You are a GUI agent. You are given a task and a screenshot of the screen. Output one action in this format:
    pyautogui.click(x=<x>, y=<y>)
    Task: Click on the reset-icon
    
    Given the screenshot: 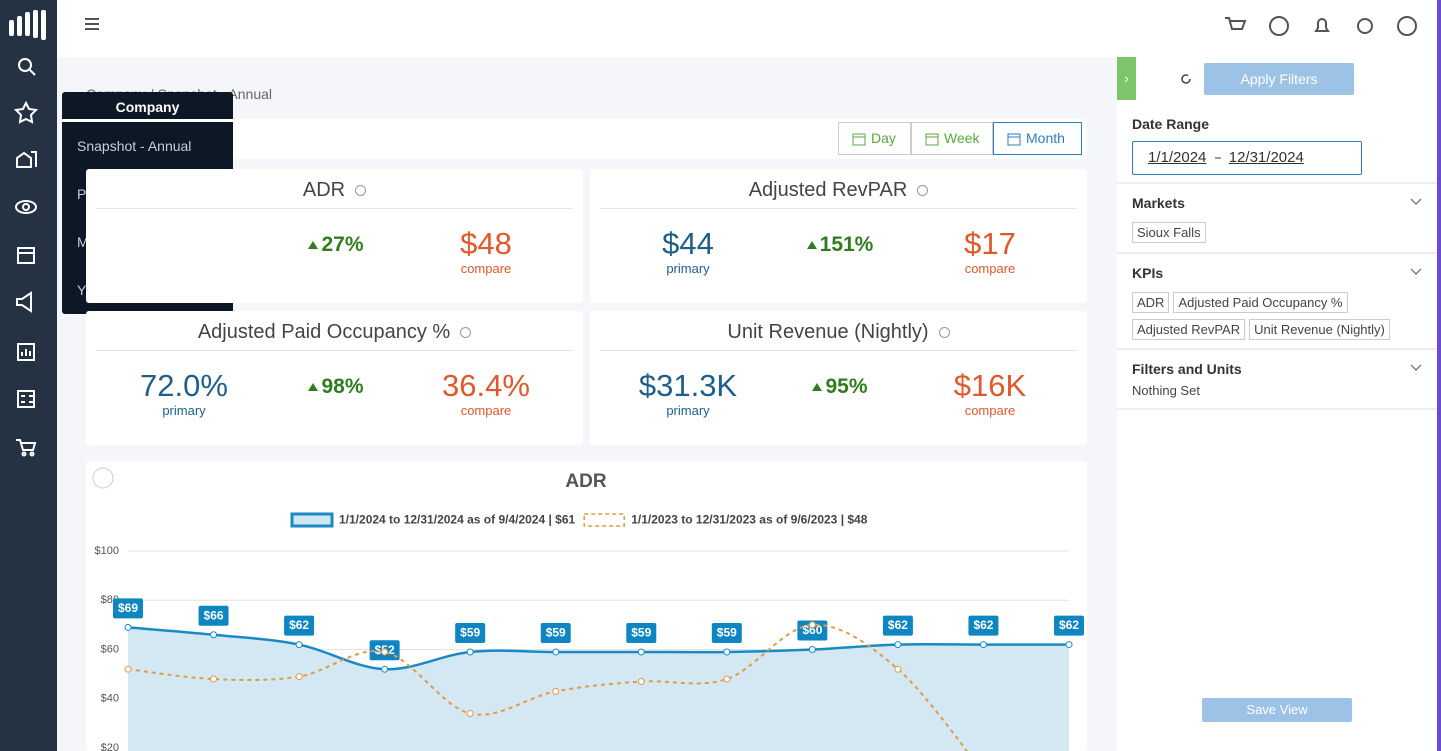 What is the action you would take?
    pyautogui.click(x=1186, y=79)
    